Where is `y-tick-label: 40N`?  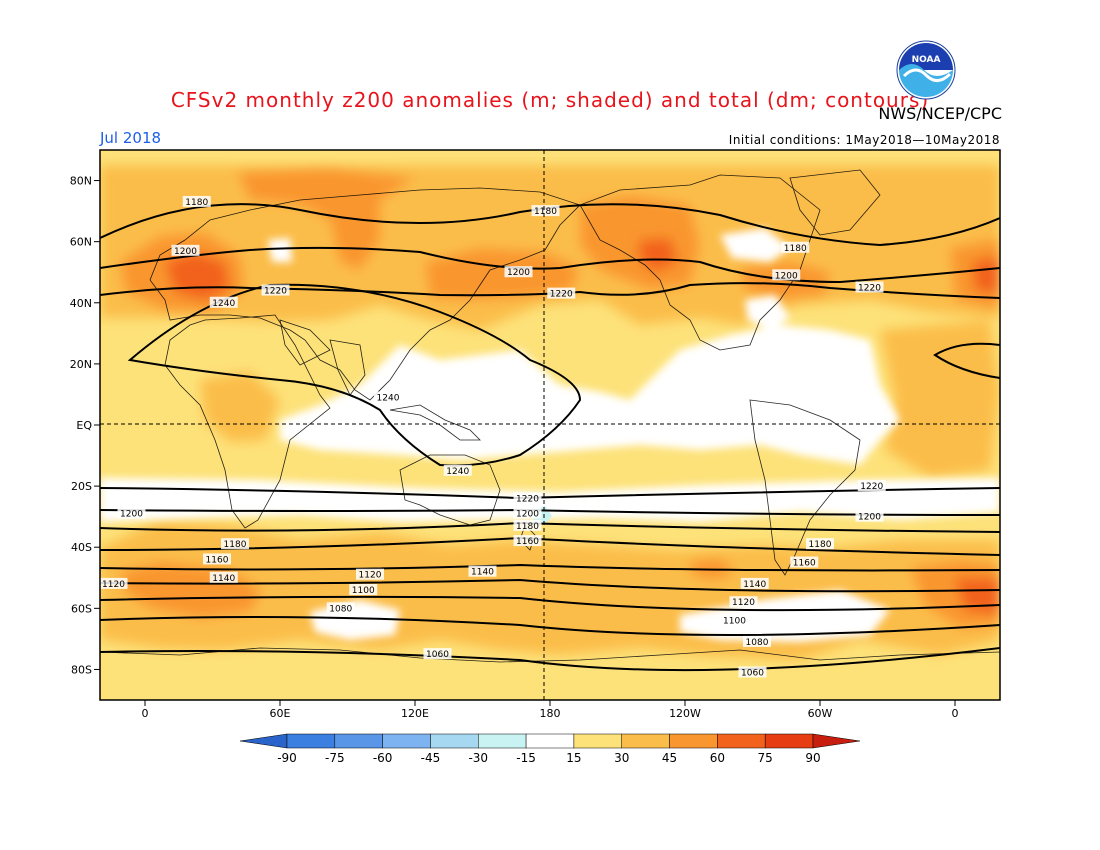
y-tick-label: 40N is located at coordinates (81, 303).